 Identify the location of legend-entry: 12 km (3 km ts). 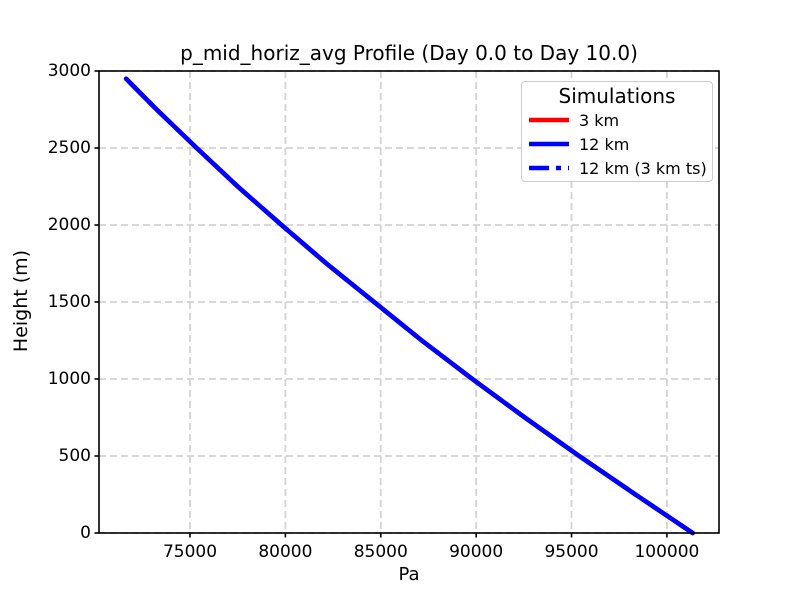
(617, 168).